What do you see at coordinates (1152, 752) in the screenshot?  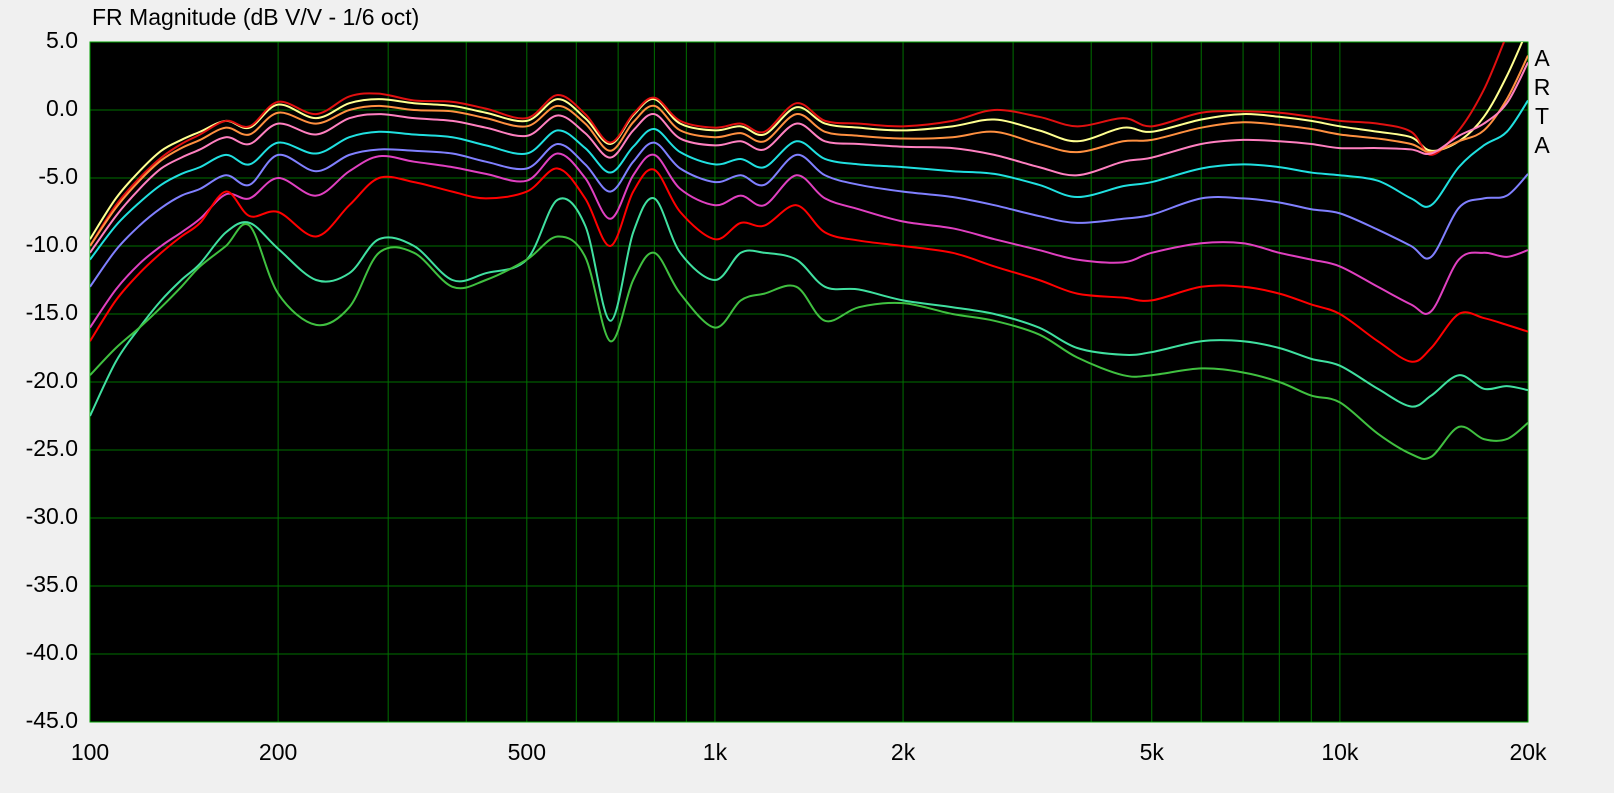 I see `x-tick-label: 5k` at bounding box center [1152, 752].